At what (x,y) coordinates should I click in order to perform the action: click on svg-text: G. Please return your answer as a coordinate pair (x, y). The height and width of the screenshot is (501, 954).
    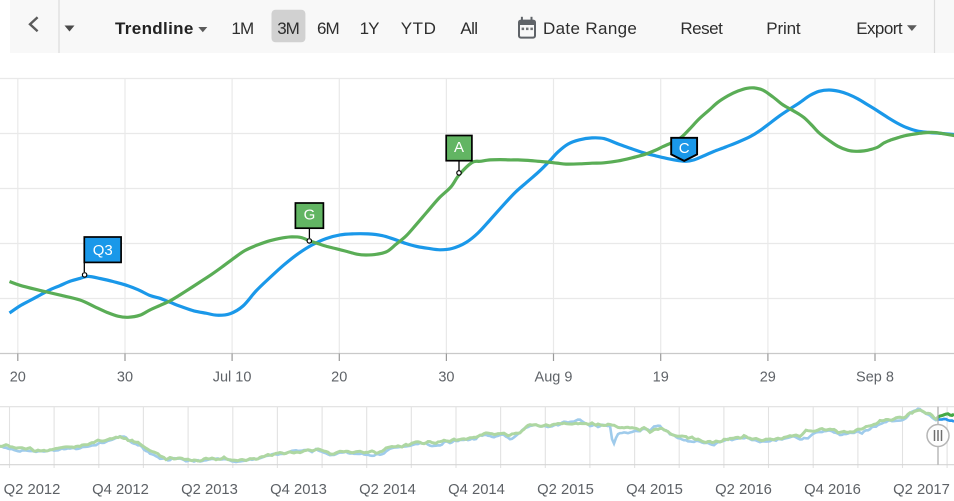
    Looking at the image, I should click on (310, 215).